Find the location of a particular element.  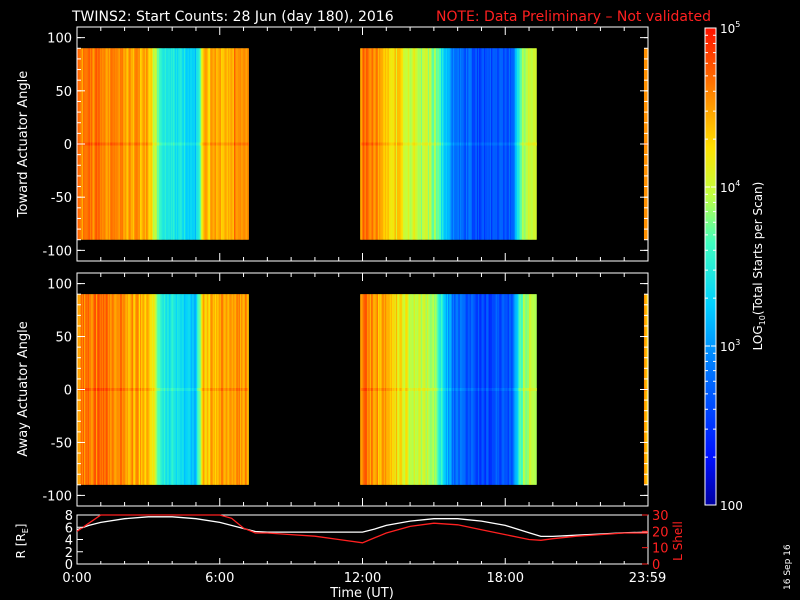

r-ytick-label: 8 is located at coordinates (69, 516).